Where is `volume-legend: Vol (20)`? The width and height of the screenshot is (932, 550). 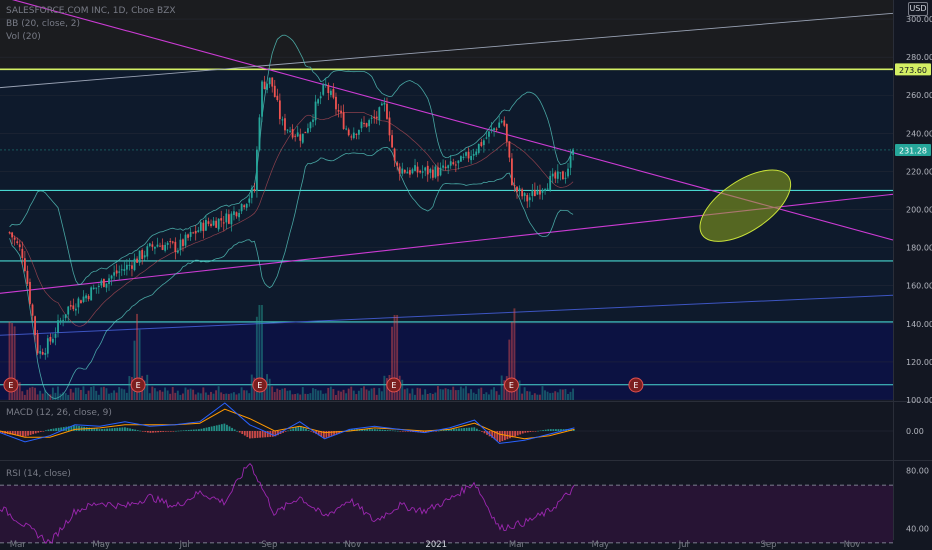 volume-legend: Vol (20) is located at coordinates (23, 37).